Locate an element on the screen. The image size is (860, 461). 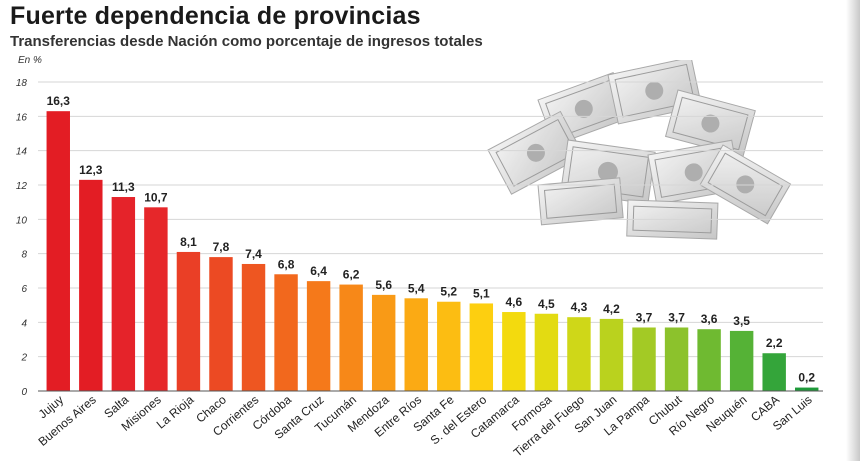
chart-title: Fuerte dependencia de provincias is located at coordinates (215, 16).